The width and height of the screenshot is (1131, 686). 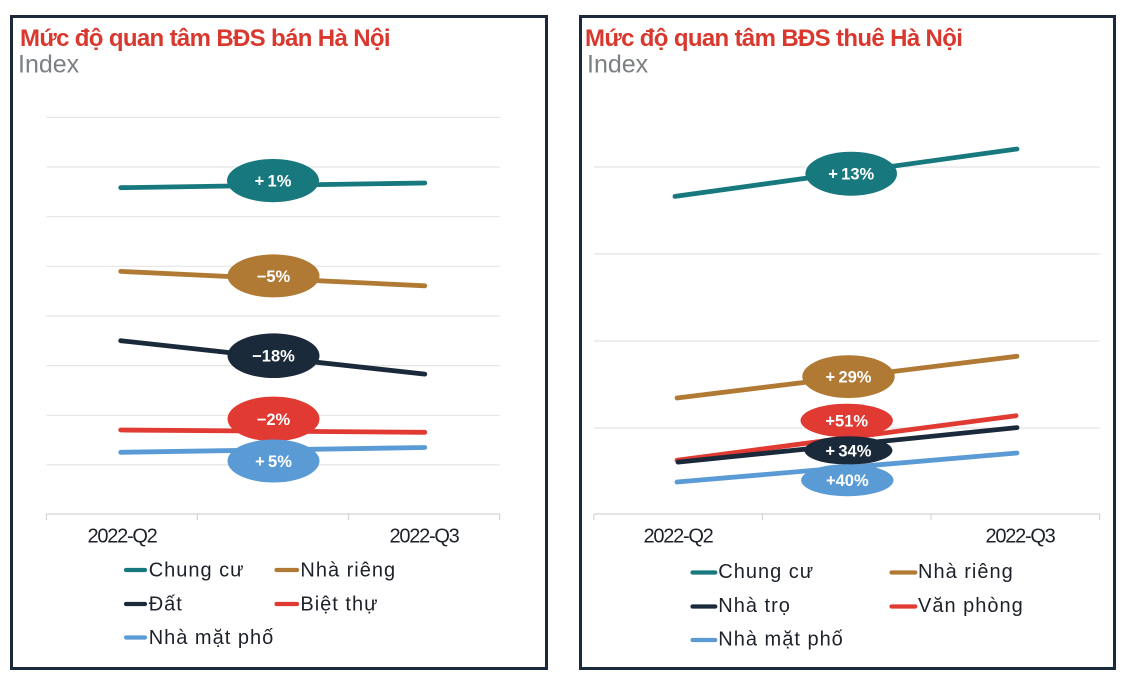 What do you see at coordinates (166, 605) in the screenshot?
I see `svg-text: Đất` at bounding box center [166, 605].